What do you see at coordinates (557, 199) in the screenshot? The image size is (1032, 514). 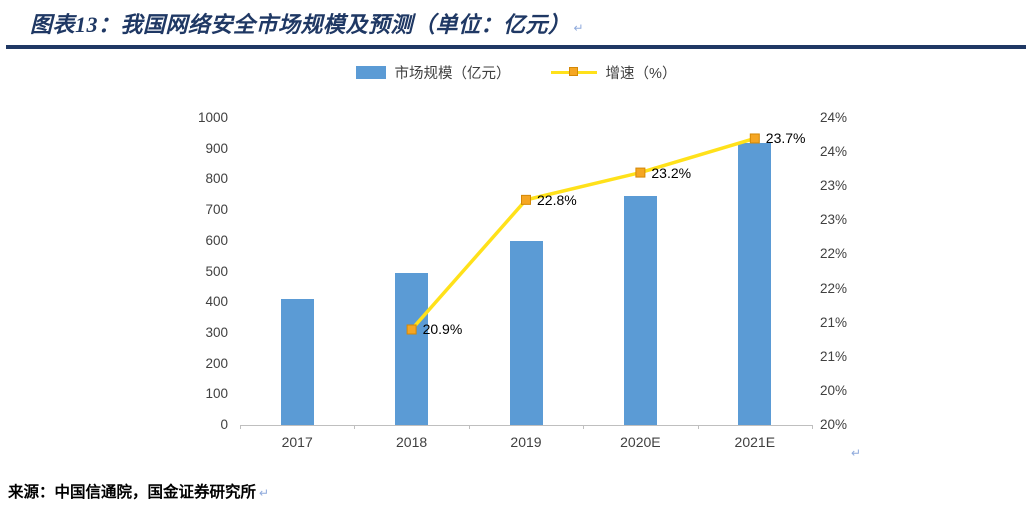 I see `growth-point-label: 22.8%` at bounding box center [557, 199].